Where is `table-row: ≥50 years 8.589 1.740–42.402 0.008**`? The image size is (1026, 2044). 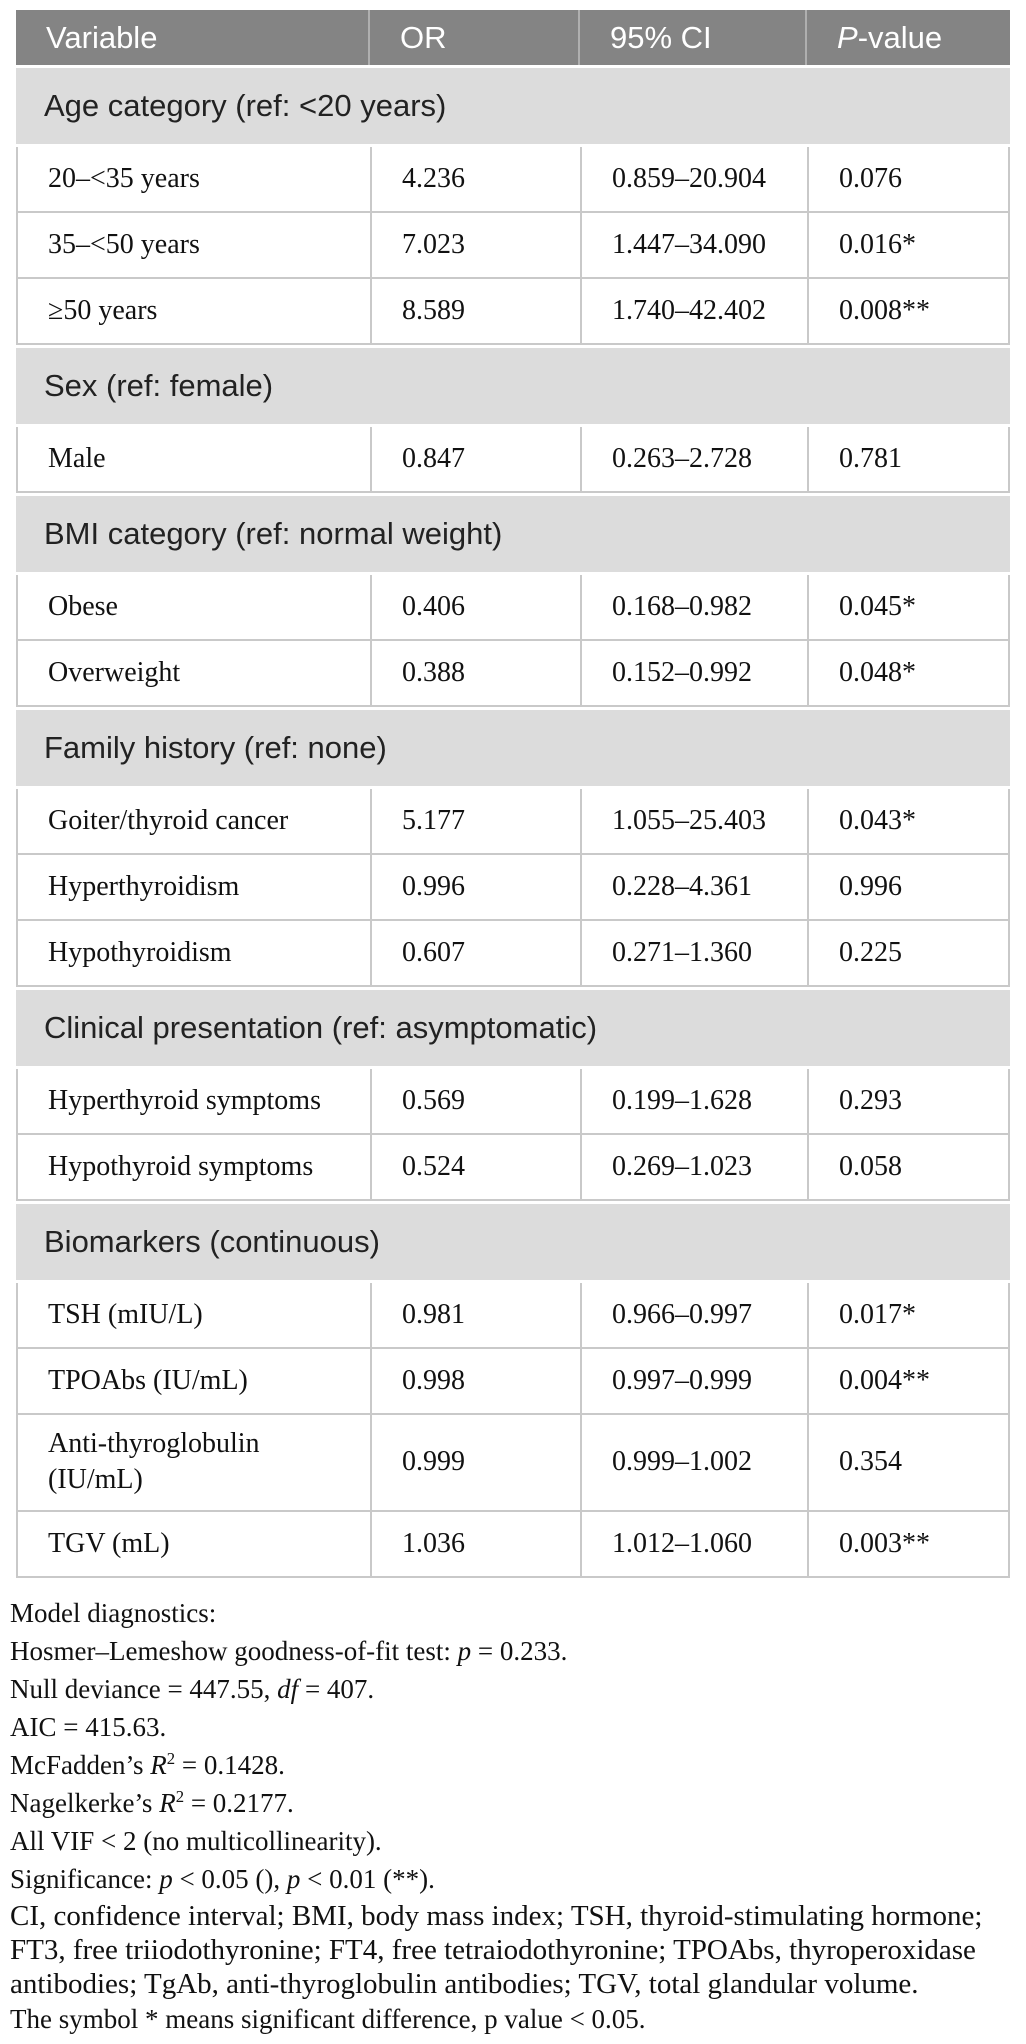
table-row: ≥50 years 8.589 1.740–42.402 0.008** is located at coordinates (513, 312).